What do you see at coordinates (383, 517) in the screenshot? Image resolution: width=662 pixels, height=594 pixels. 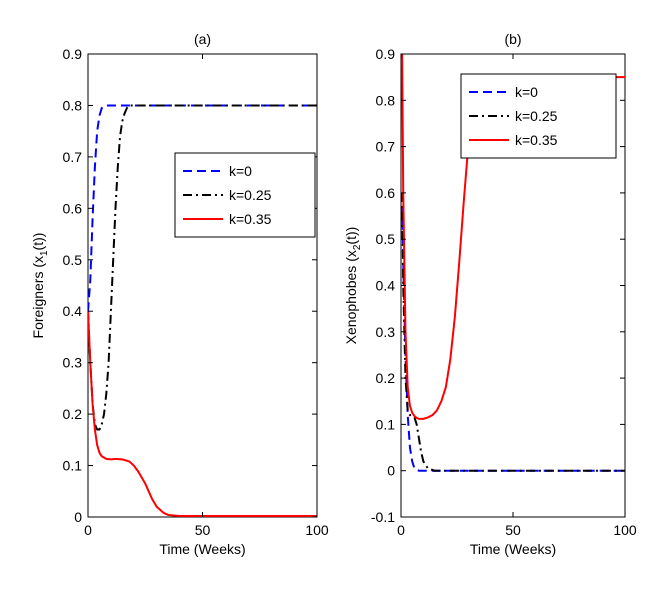 I see `y-tick-label: -0.1` at bounding box center [383, 517].